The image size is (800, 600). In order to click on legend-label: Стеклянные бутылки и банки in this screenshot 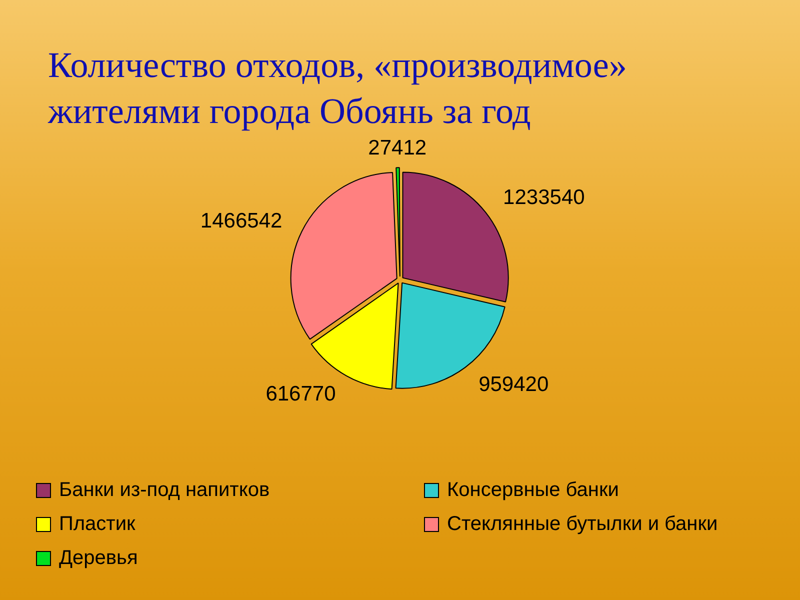, I will do `click(582, 524)`.